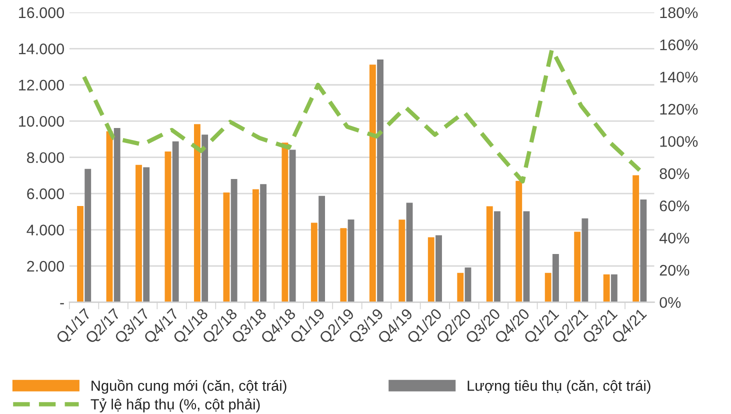 This screenshot has height=414, width=731. I want to click on y-tick-label: 8.000, so click(45, 158).